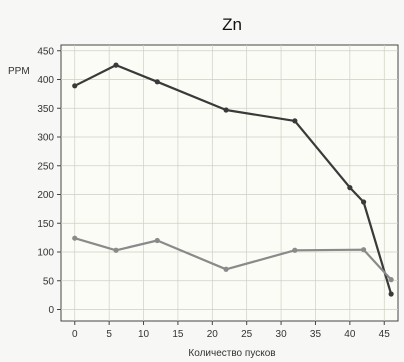 This screenshot has width=404, height=362. What do you see at coordinates (45, 195) in the screenshot?
I see `y-tick-label: 200` at bounding box center [45, 195].